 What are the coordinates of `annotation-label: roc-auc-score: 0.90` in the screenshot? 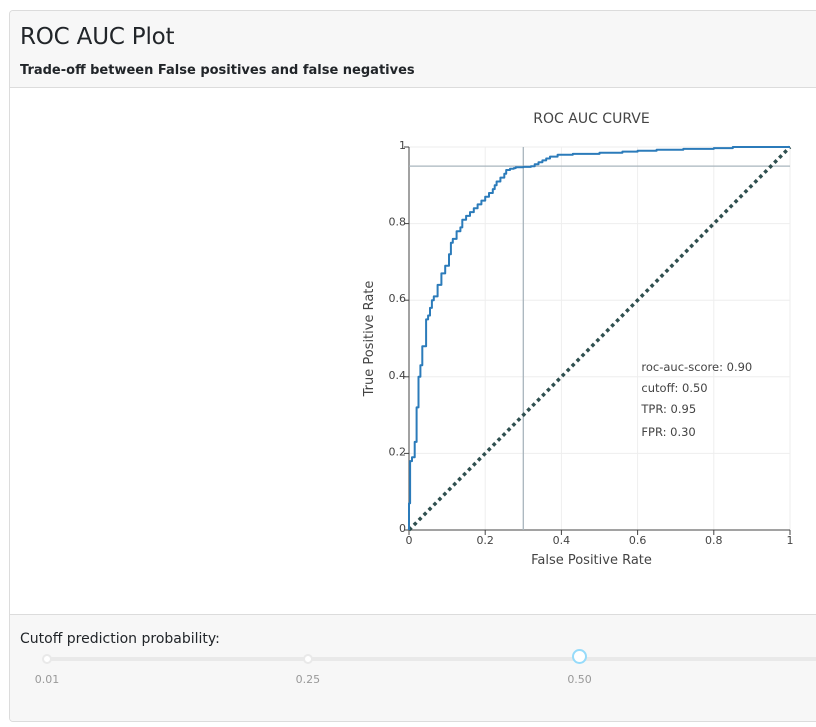 It's located at (696, 367).